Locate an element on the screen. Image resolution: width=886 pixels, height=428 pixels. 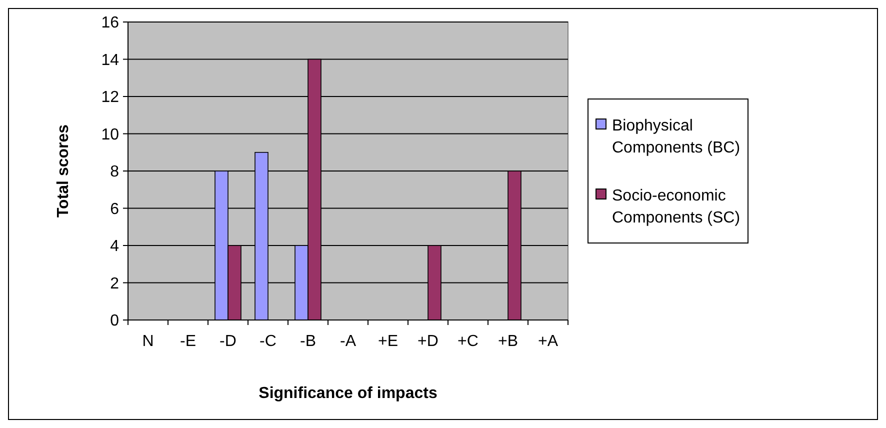
y-tick-label: 4 is located at coordinates (115, 247).